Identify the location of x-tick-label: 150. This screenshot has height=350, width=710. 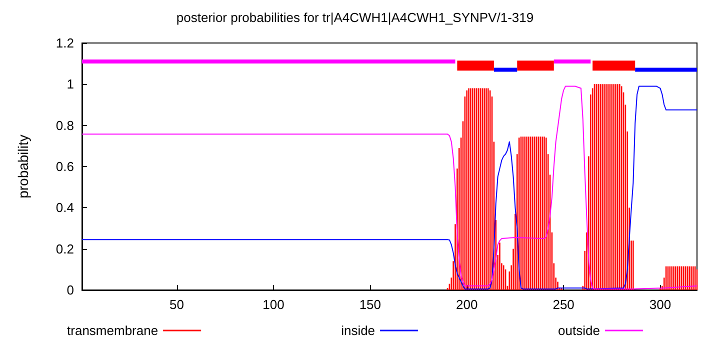
(370, 304).